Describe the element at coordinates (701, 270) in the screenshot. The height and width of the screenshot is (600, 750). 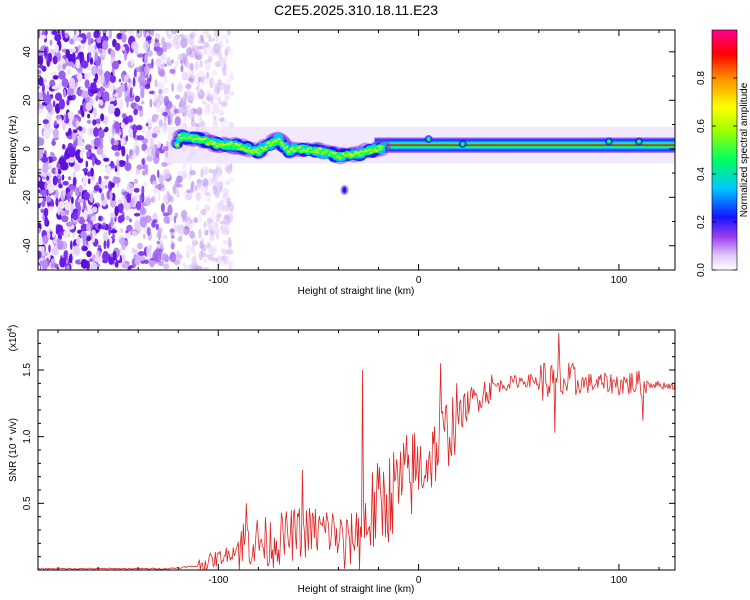
I see `colorbar-tick-label: 0.0` at that location.